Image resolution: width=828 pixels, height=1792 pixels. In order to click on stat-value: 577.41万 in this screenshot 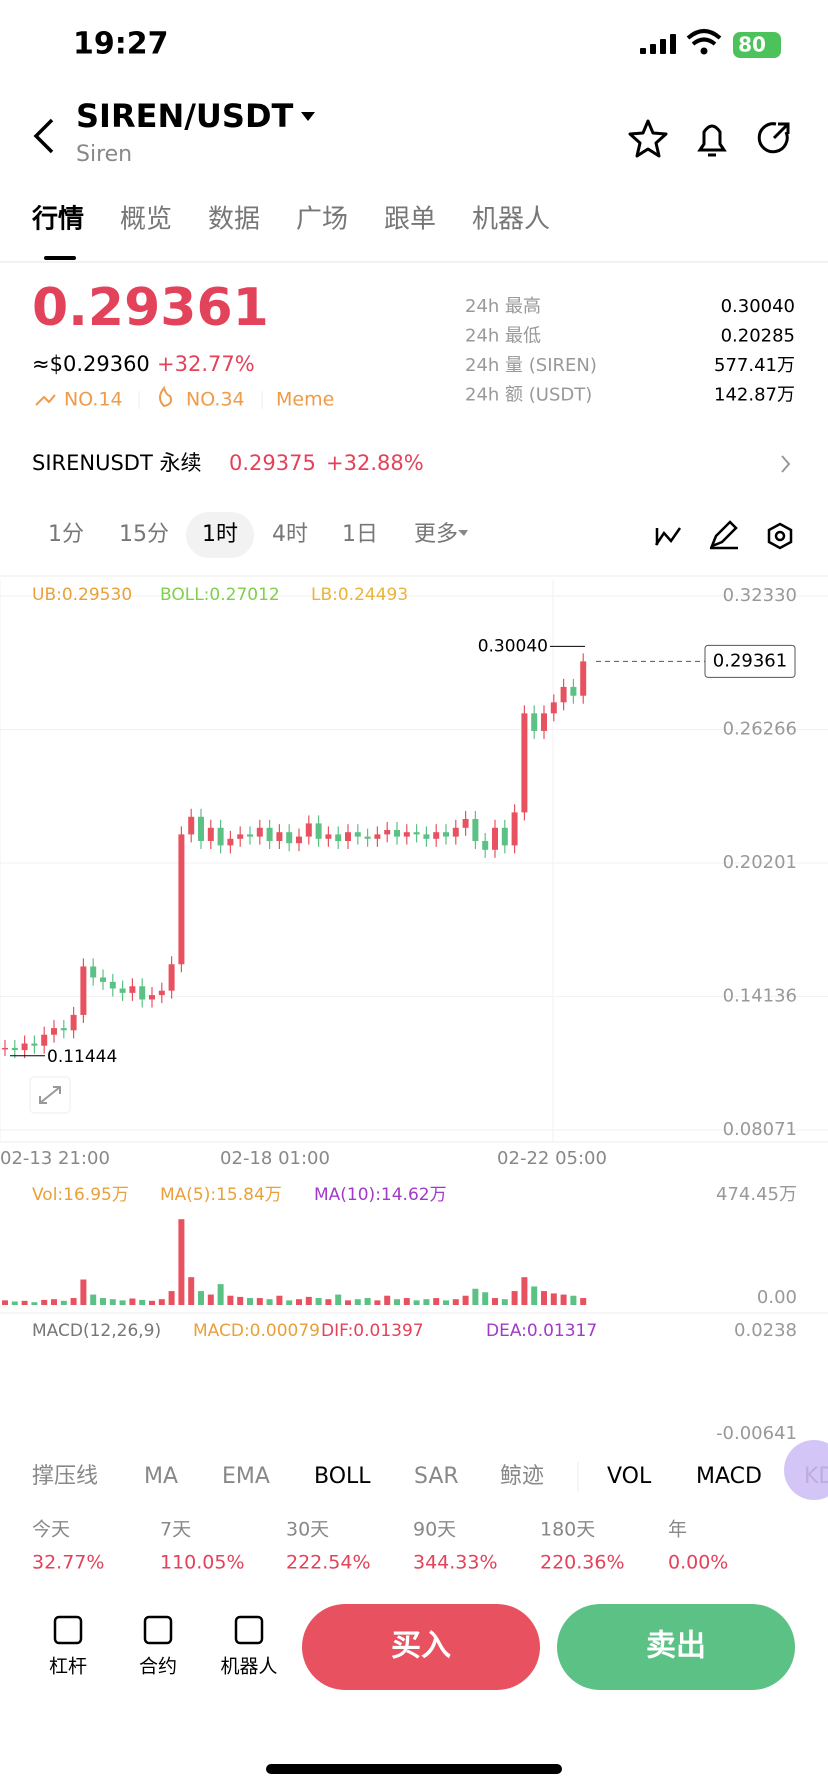, I will do `click(754, 365)`.